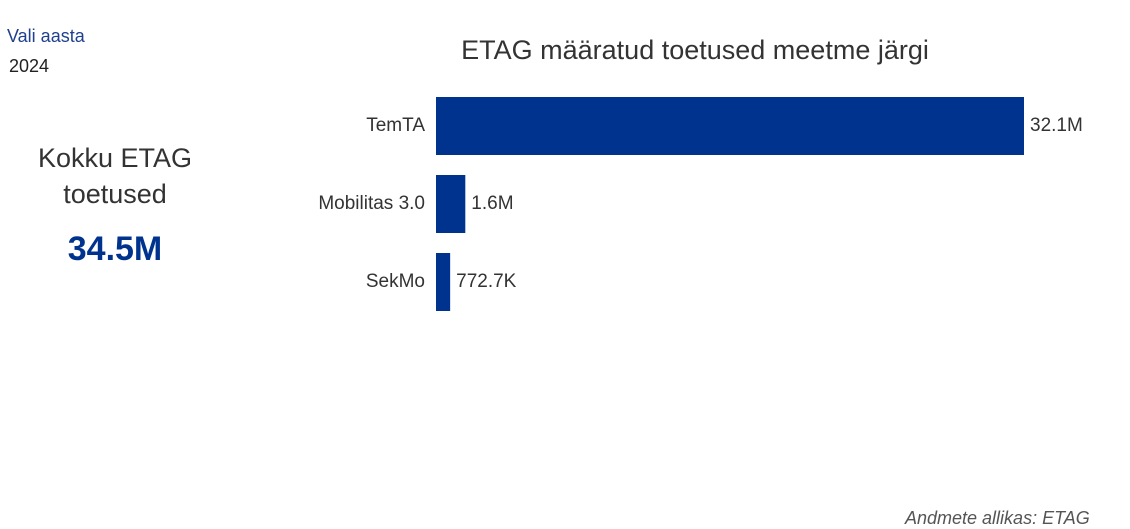 Image resolution: width=1130 pixels, height=529 pixels. What do you see at coordinates (486, 281) in the screenshot?
I see `data-label: 772.7K` at bounding box center [486, 281].